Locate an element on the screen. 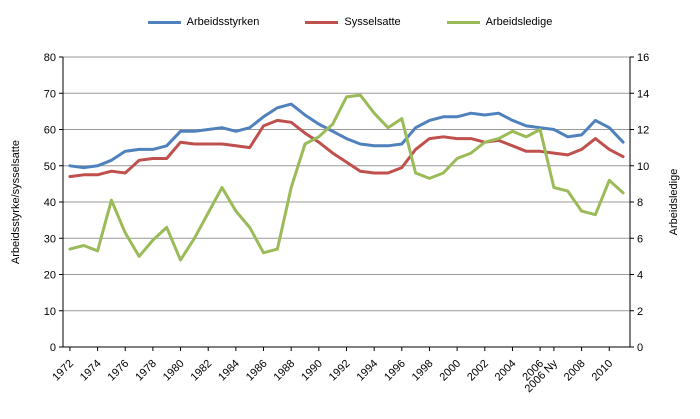  x-axis-tick-label: 1978 is located at coordinates (146, 371).